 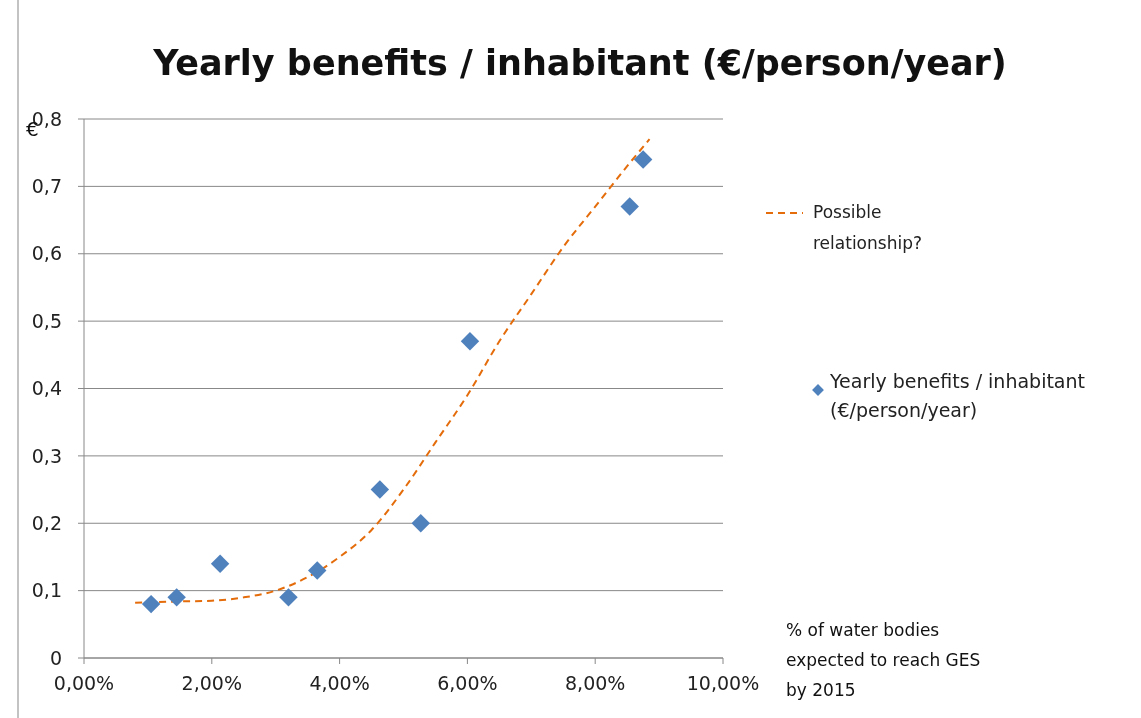 I want to click on y-tick-label: 0,1, so click(x=46, y=590).